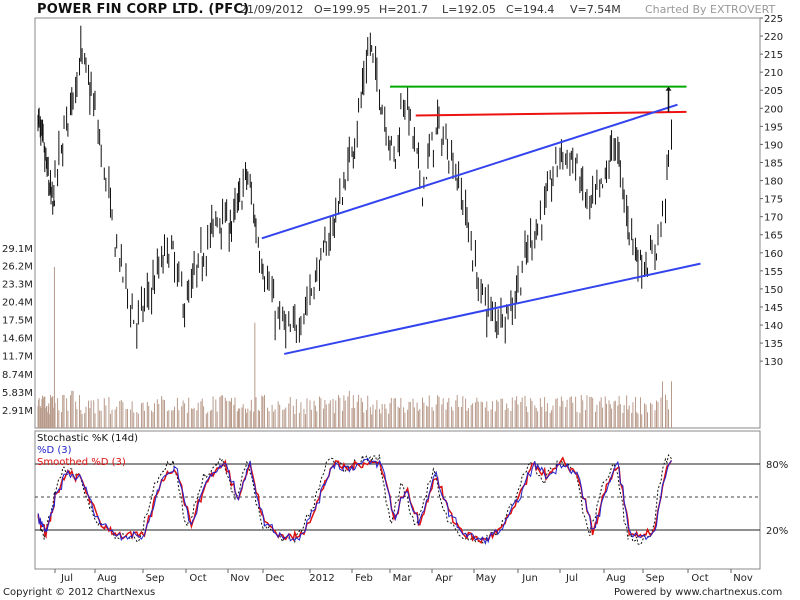 The width and height of the screenshot is (800, 600). I want to click on price-tick-label: 210, so click(773, 73).